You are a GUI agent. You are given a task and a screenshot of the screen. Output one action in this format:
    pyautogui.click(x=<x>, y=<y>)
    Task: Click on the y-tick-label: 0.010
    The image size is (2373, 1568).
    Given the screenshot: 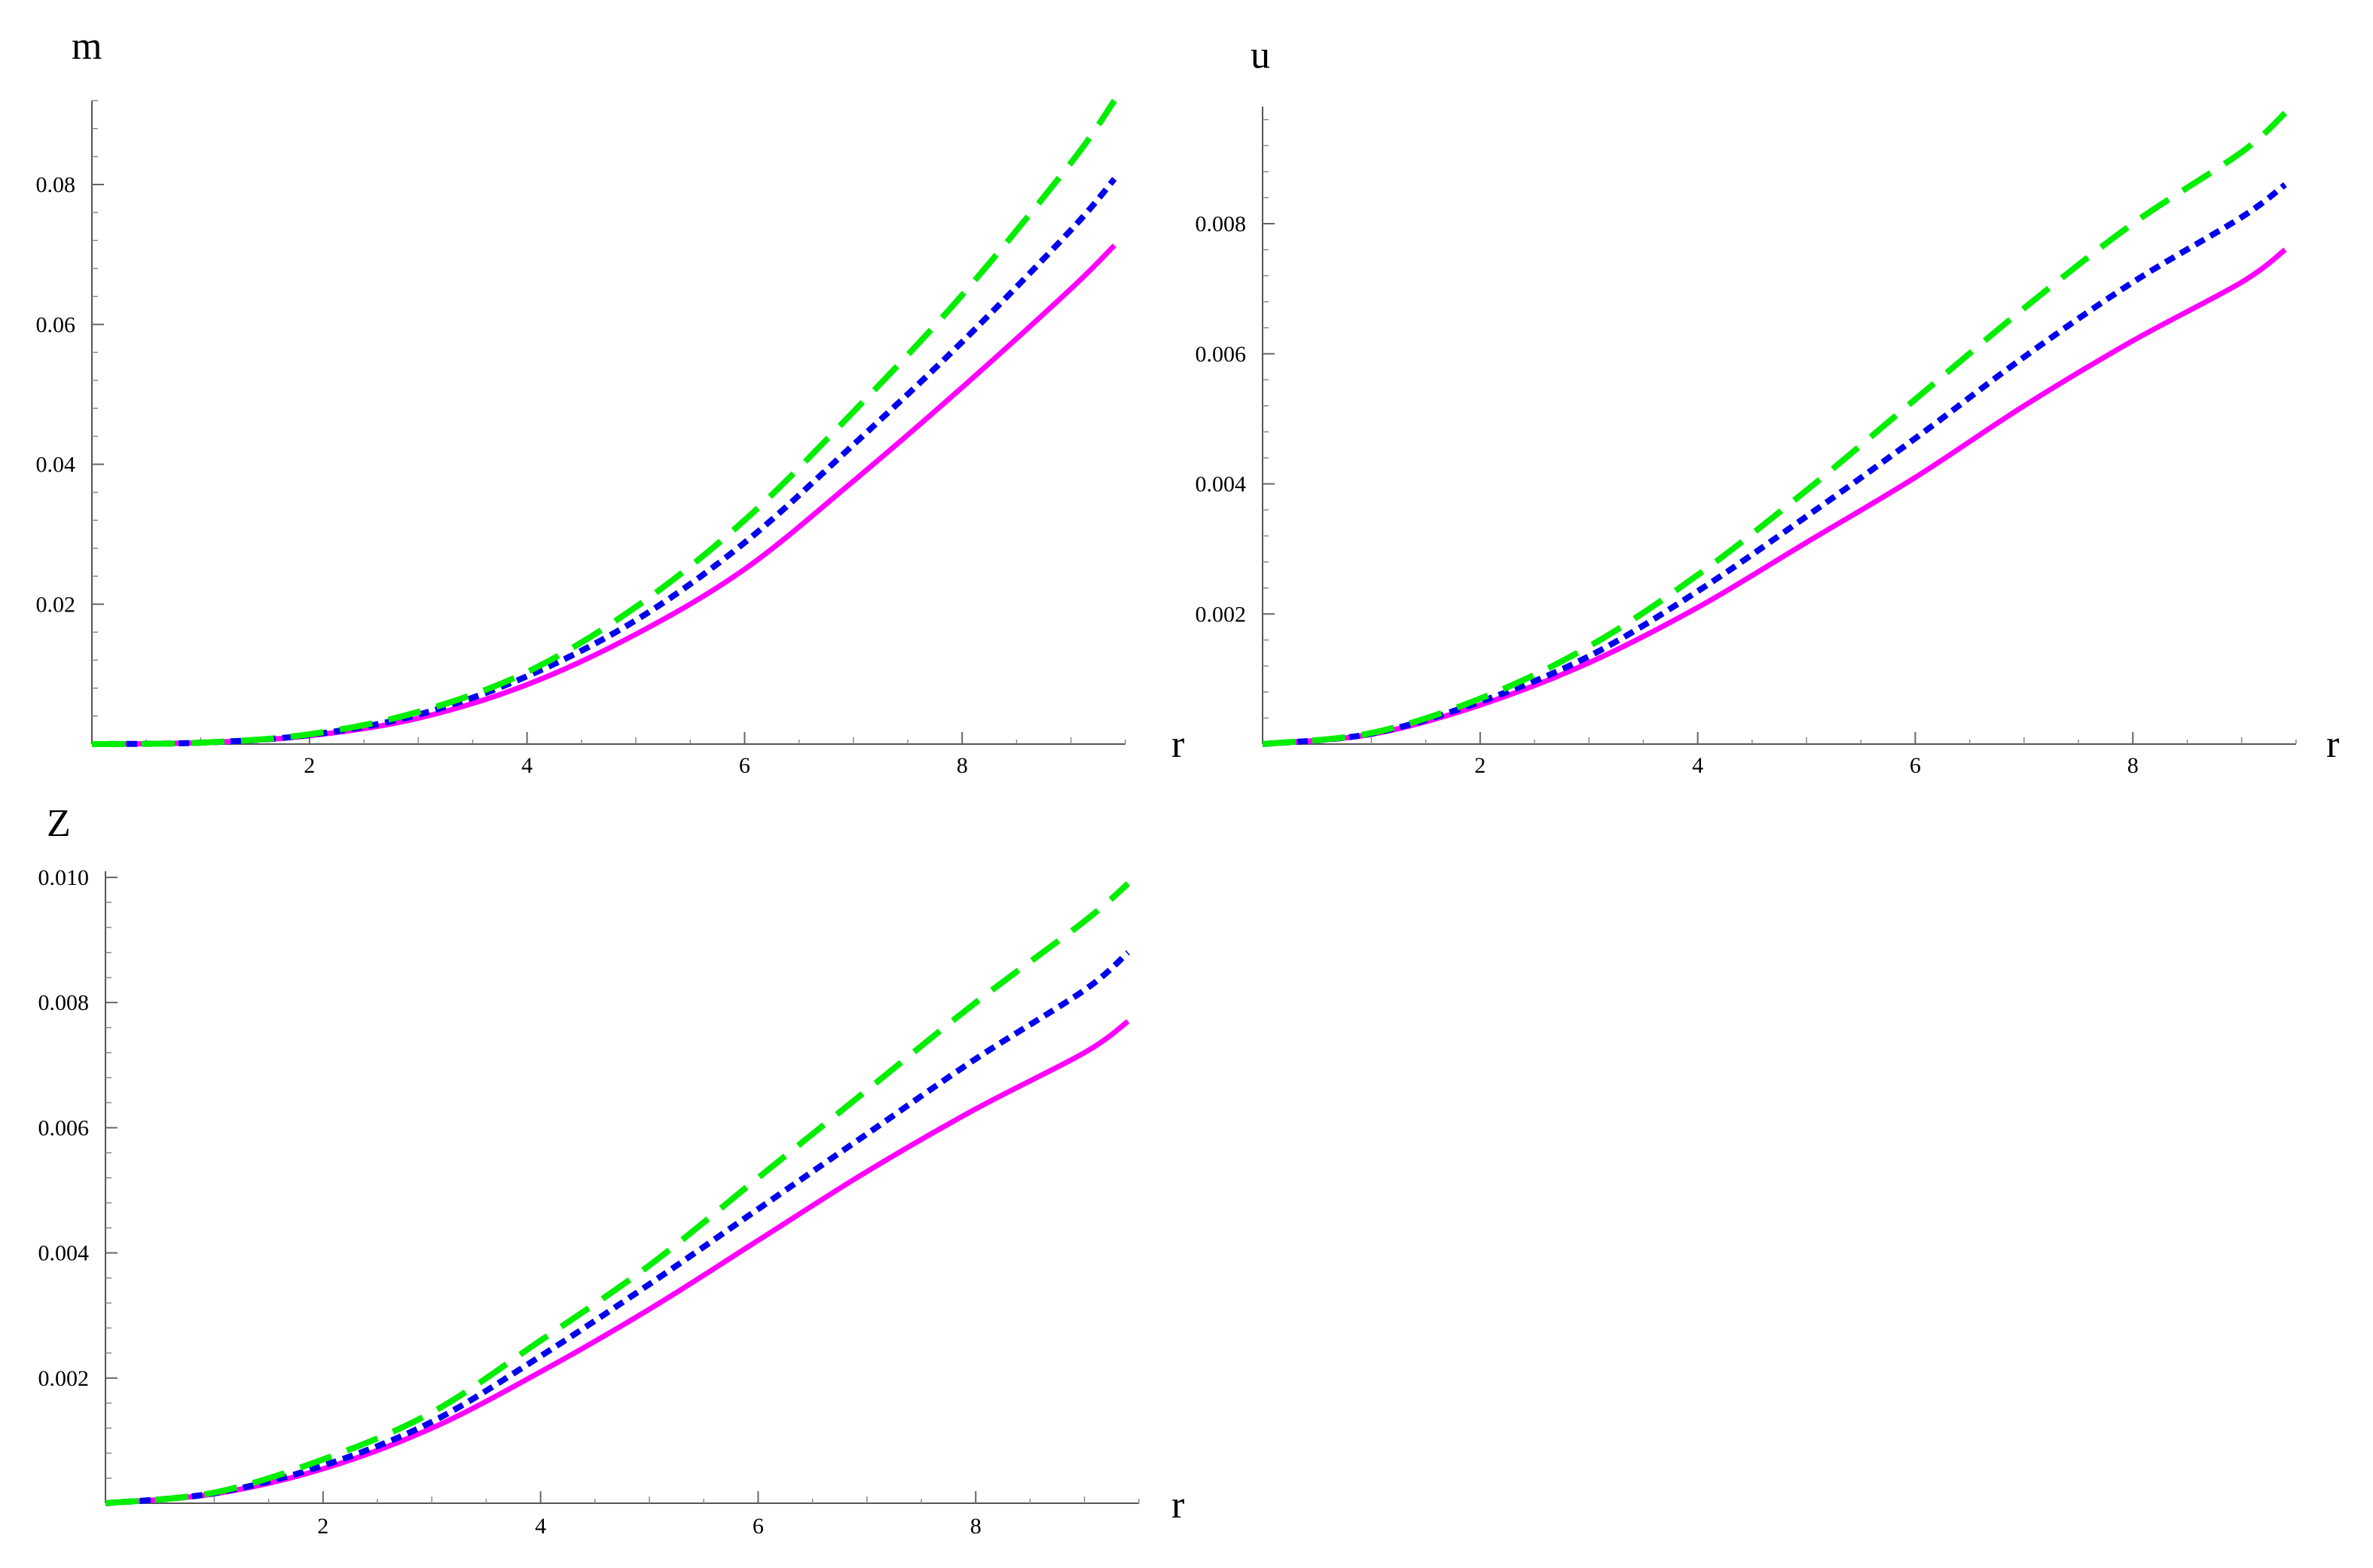 What is the action you would take?
    pyautogui.click(x=64, y=878)
    